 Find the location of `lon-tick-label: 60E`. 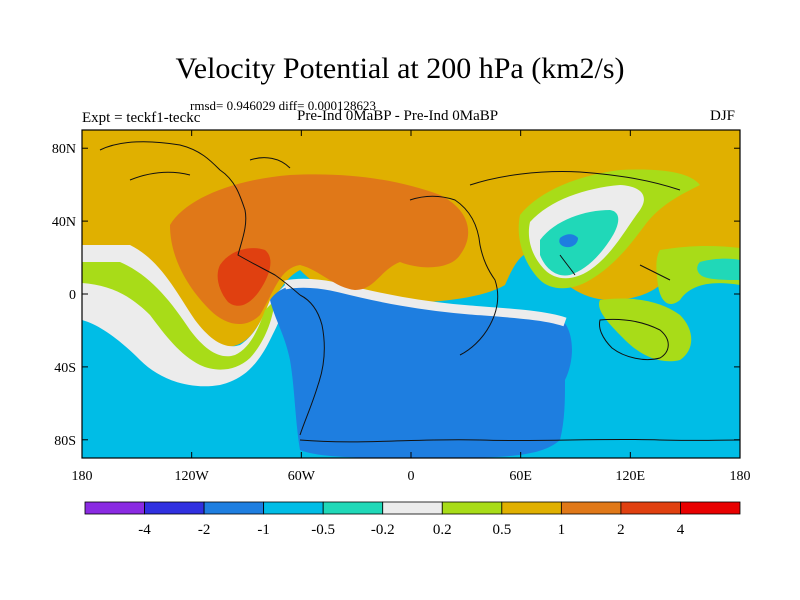

lon-tick-label: 60E is located at coordinates (520, 476).